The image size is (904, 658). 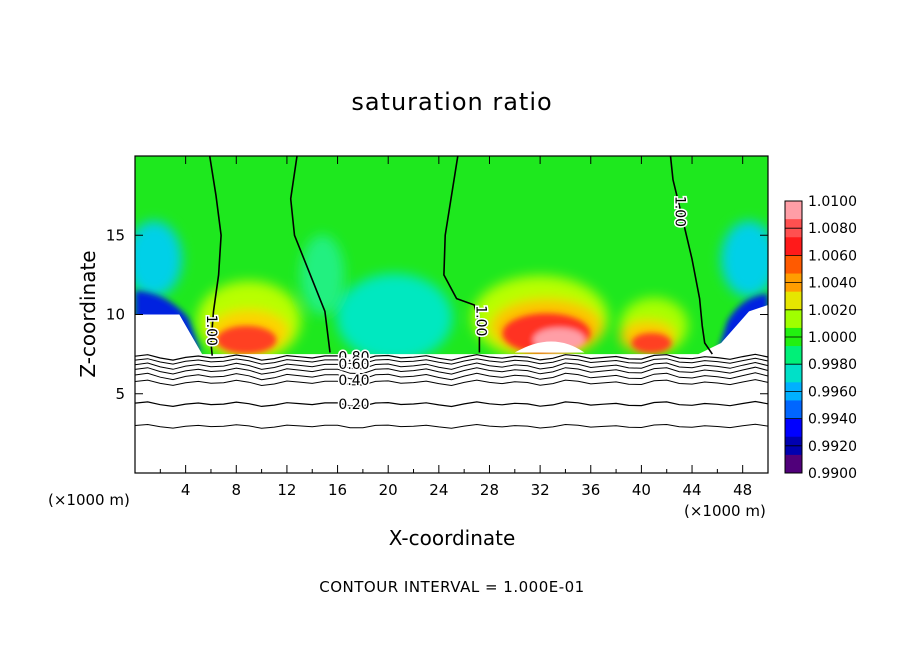 What do you see at coordinates (489, 490) in the screenshot?
I see `x-tick-label: 28` at bounding box center [489, 490].